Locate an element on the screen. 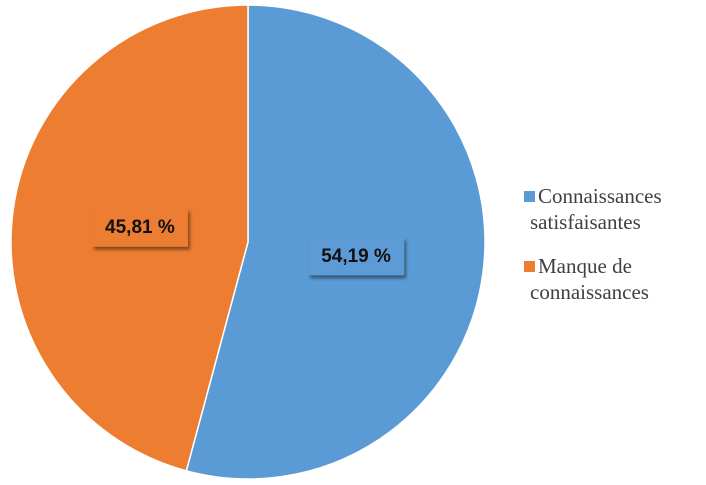 The height and width of the screenshot is (485, 706). data-label-text-1: 54,19 % is located at coordinates (356, 256).